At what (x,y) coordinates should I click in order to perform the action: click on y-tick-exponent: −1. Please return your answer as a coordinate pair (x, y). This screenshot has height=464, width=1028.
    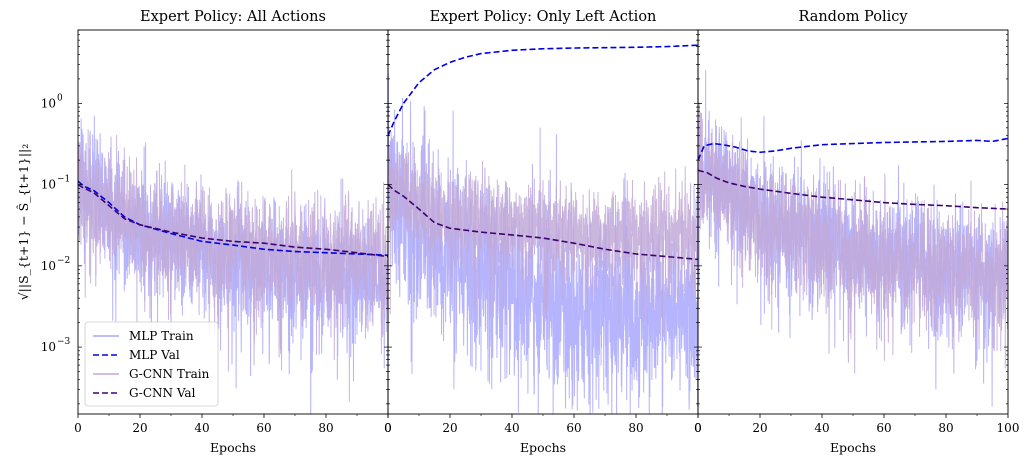
    Looking at the image, I should click on (63, 180).